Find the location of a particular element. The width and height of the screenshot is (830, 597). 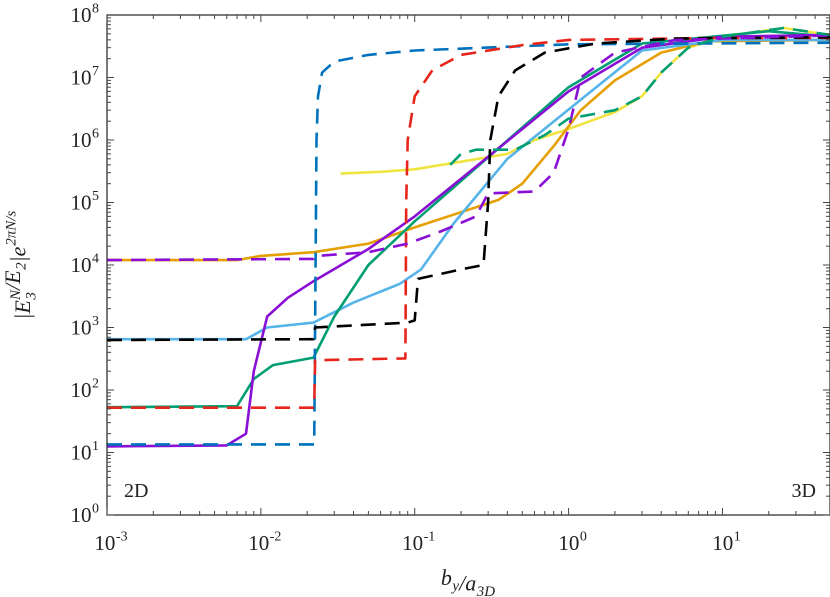

y-tick-label: 10^6 is located at coordinates (85, 139).